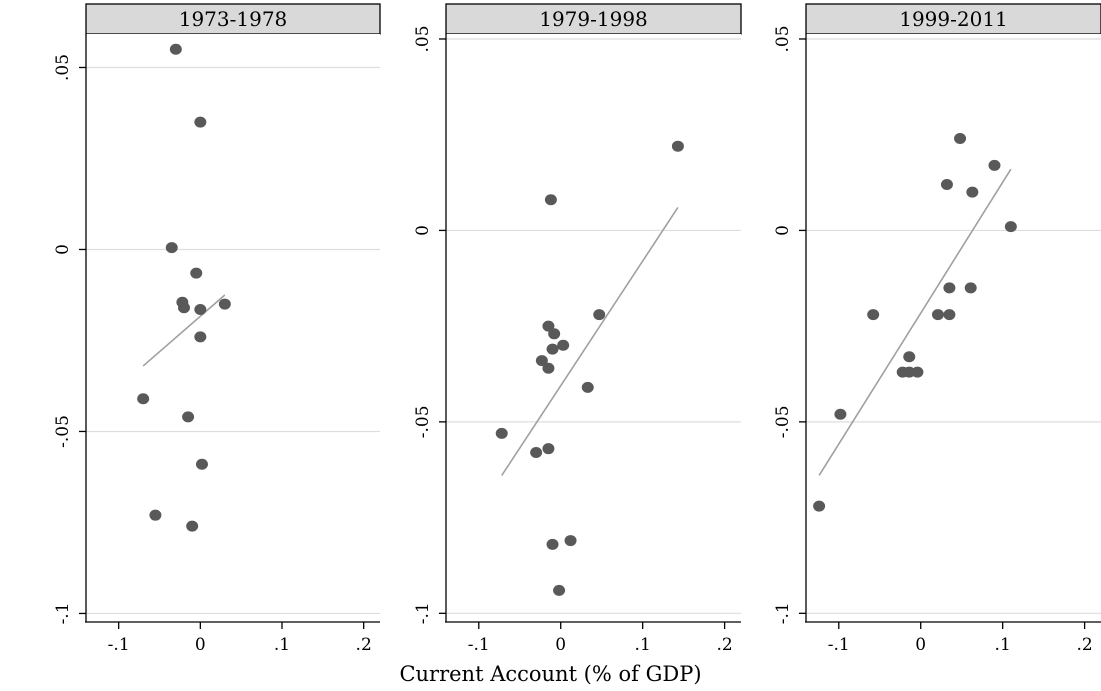 The width and height of the screenshot is (1101, 691). I want to click on panel-title: 1999-2011, so click(953, 19).